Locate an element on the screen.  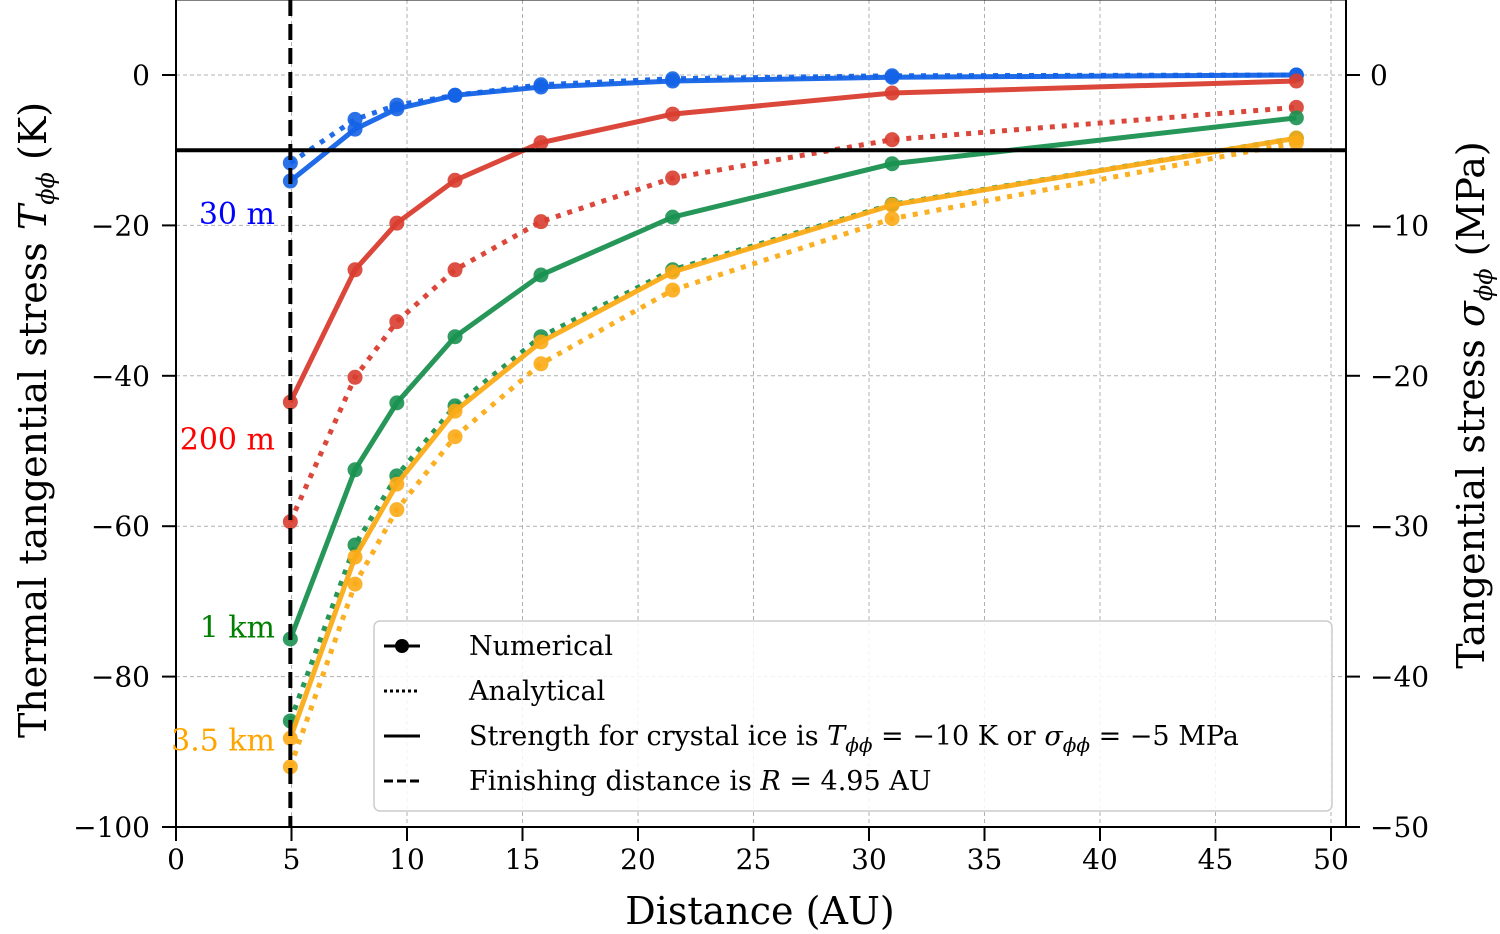
legend-label: Finishing distance is R = 4.95 AU is located at coordinates (700, 781).